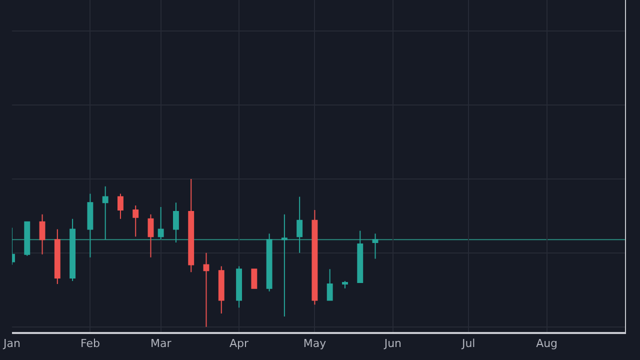 This screenshot has width=640, height=360. I want to click on x-tick-label: Jul, so click(468, 343).